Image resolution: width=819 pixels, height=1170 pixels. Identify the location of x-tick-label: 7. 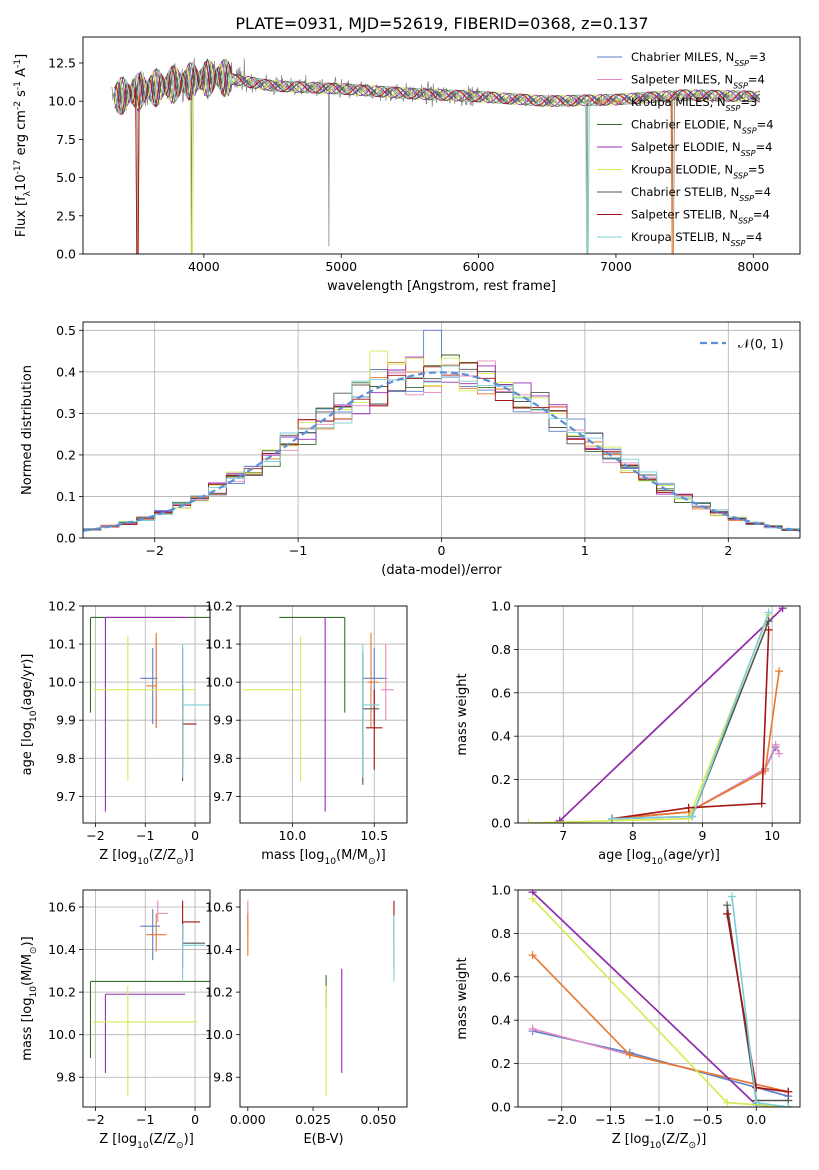
(563, 835).